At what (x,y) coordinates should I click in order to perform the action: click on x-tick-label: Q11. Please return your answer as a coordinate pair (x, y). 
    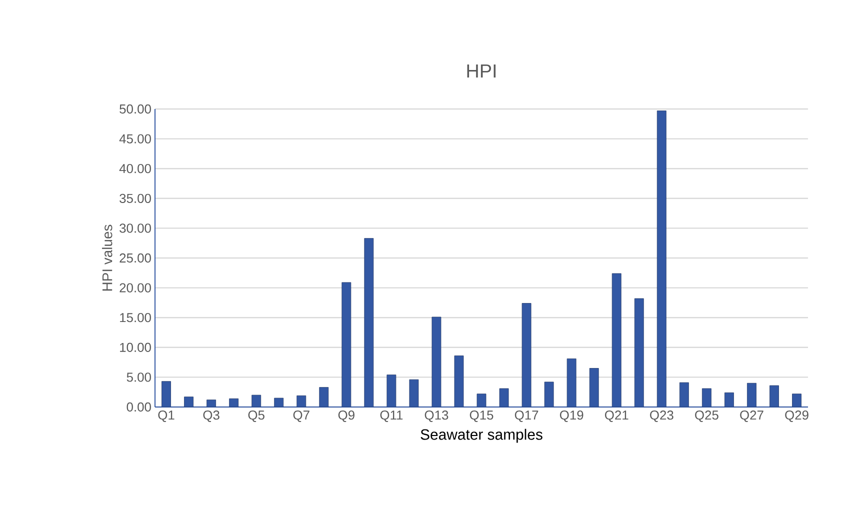
    Looking at the image, I should click on (391, 416).